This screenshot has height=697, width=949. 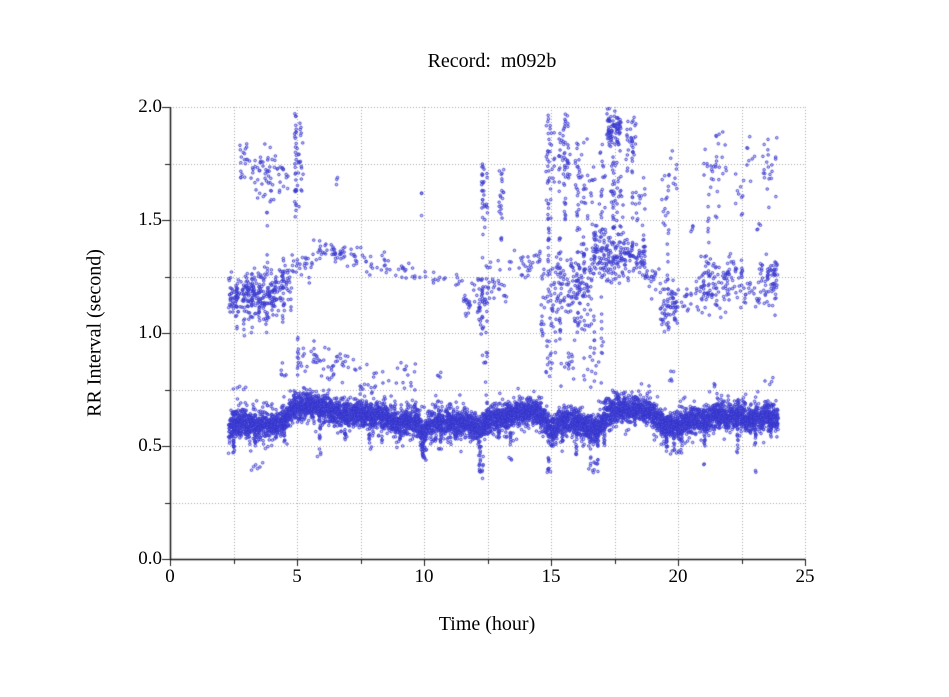 What do you see at coordinates (150, 219) in the screenshot?
I see `y-tick-label-1.5: 1.5` at bounding box center [150, 219].